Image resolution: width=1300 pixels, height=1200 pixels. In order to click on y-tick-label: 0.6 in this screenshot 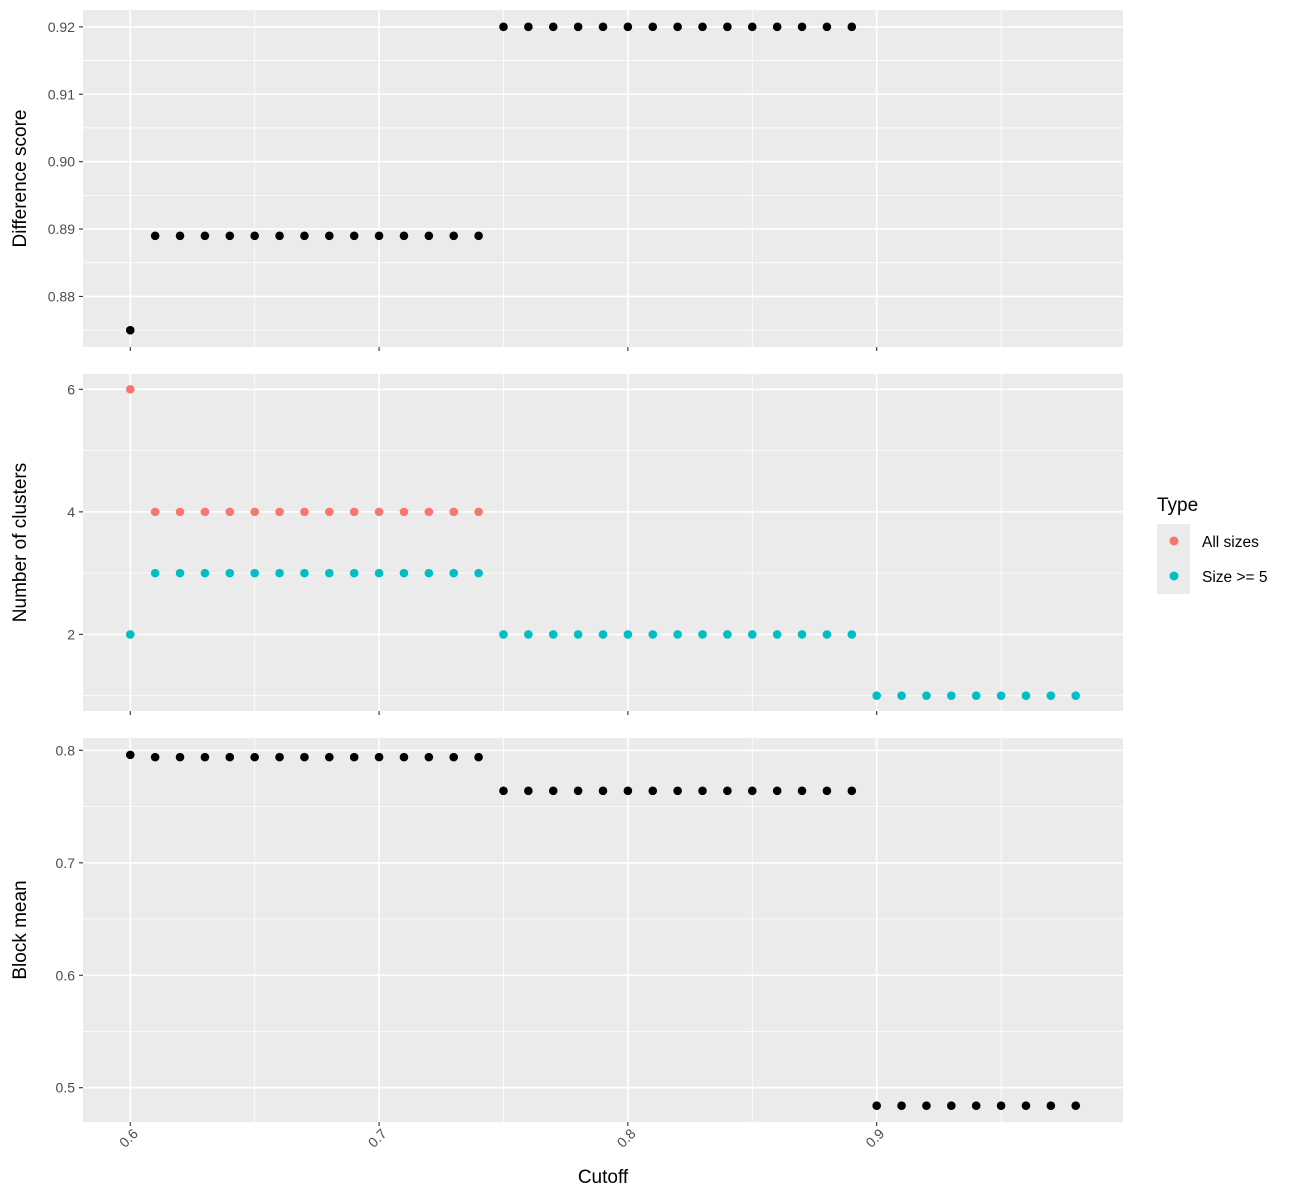, I will do `click(66, 975)`.